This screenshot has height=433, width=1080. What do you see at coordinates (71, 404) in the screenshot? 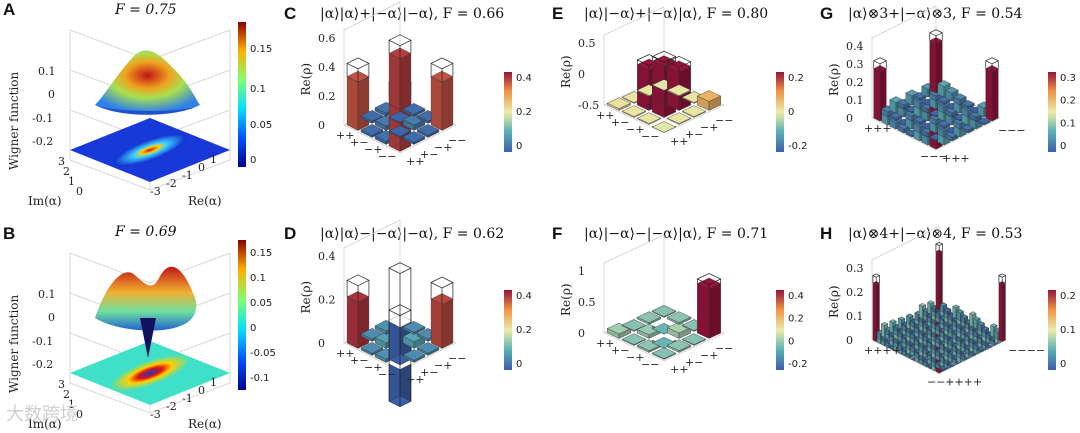
I see `y-tick: 1` at bounding box center [71, 404].